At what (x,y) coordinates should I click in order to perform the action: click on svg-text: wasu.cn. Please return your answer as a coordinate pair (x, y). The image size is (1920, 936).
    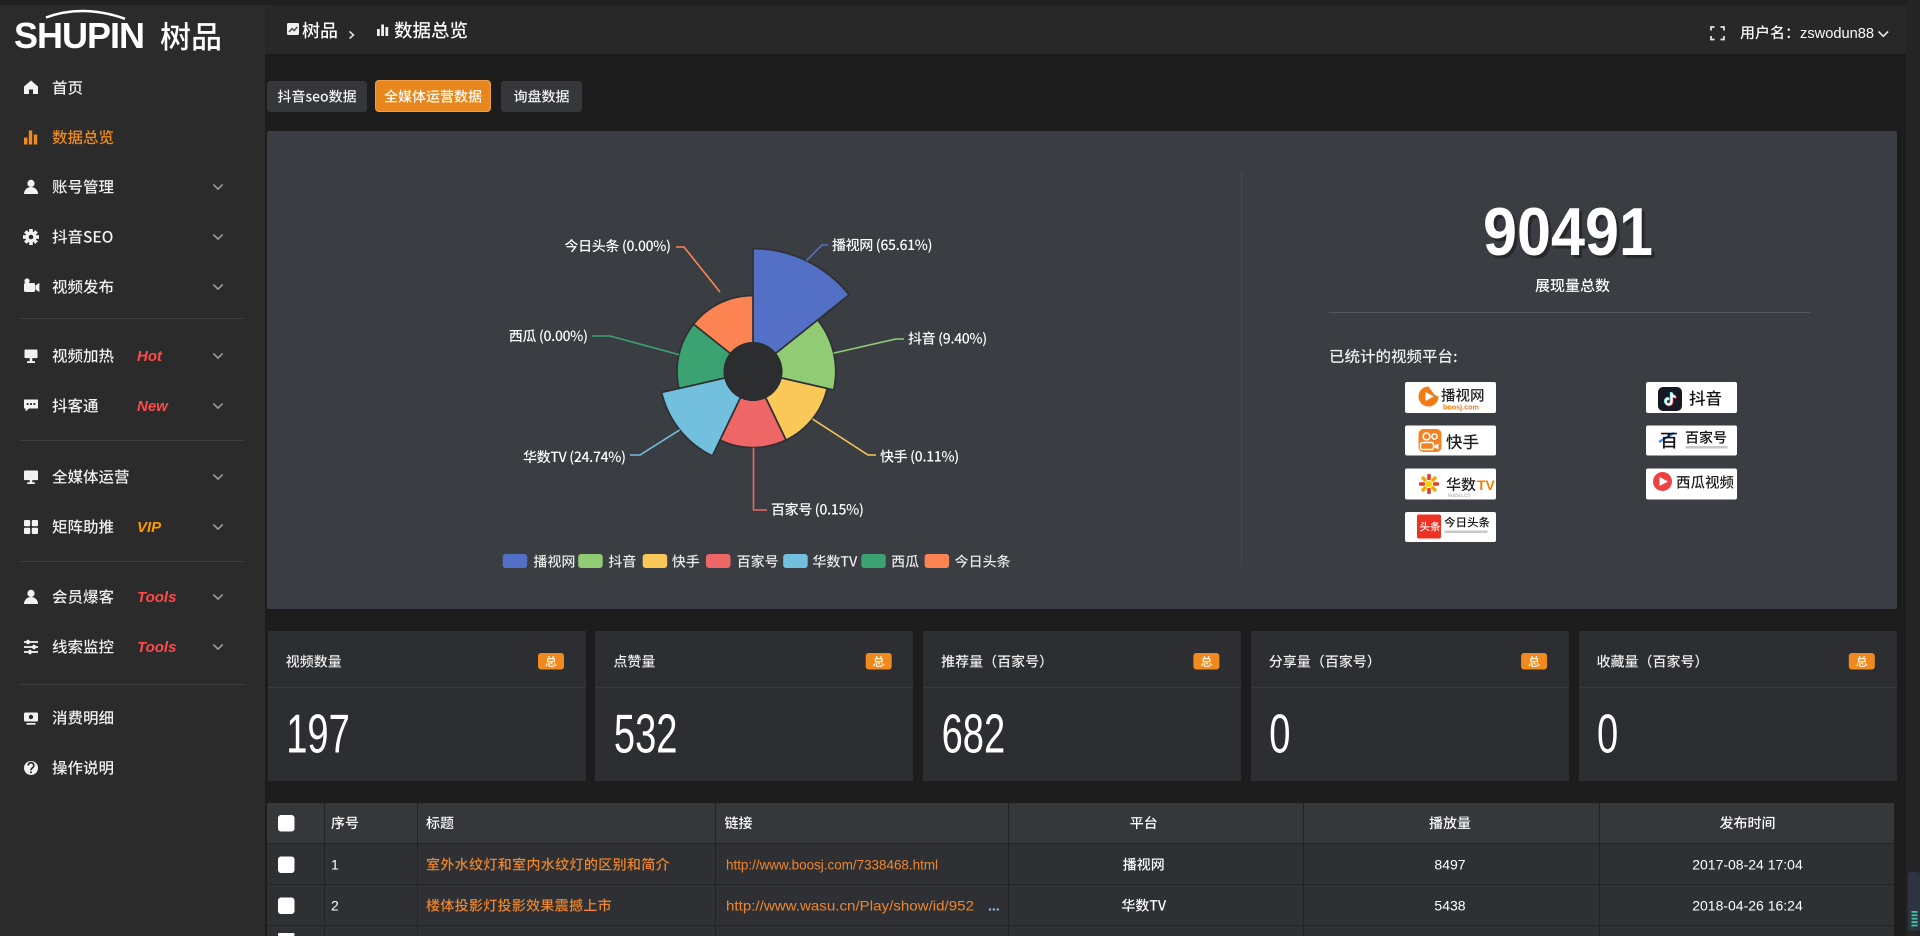
    Looking at the image, I should click on (1459, 495).